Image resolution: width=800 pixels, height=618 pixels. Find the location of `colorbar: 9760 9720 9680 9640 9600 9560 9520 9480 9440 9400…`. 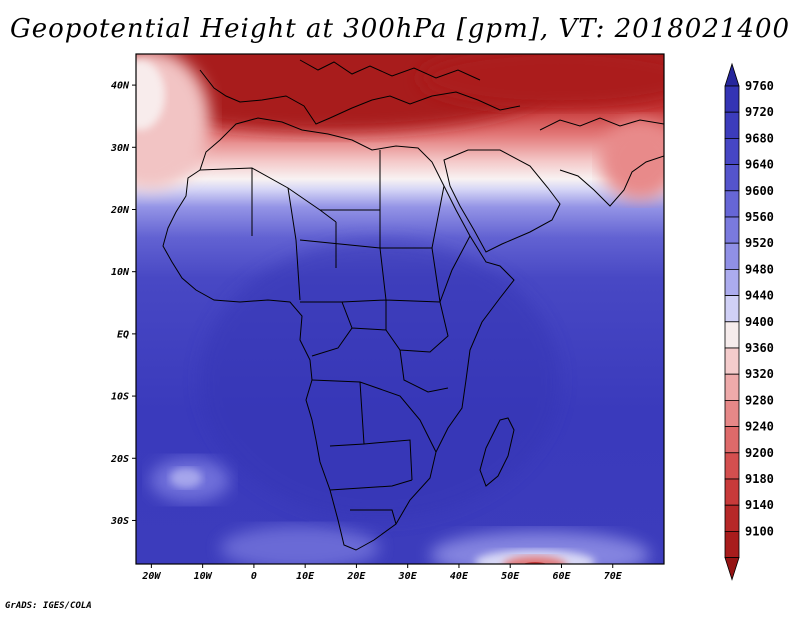

colorbar: 9760 9720 9680 9640 9600 9560 9520 9480 9440 9400… is located at coordinates (749, 321).